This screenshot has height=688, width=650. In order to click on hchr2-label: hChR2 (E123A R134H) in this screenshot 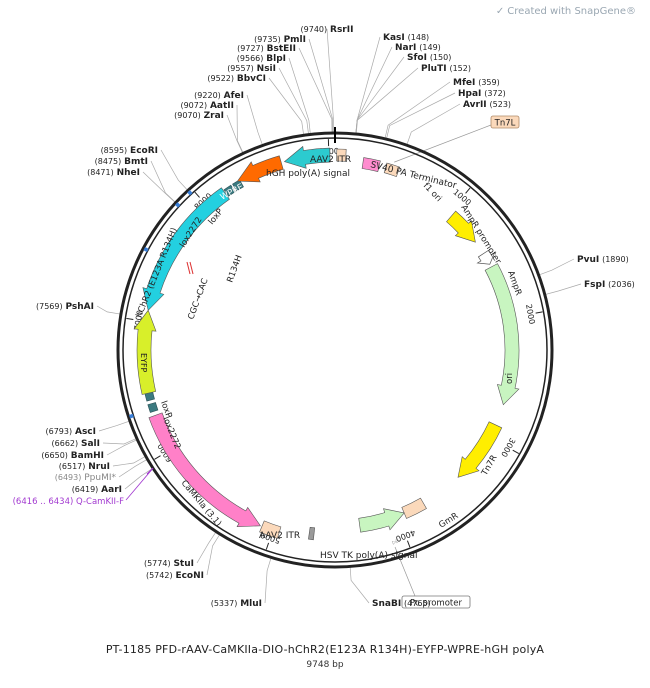, I will do `click(157, 272)`.